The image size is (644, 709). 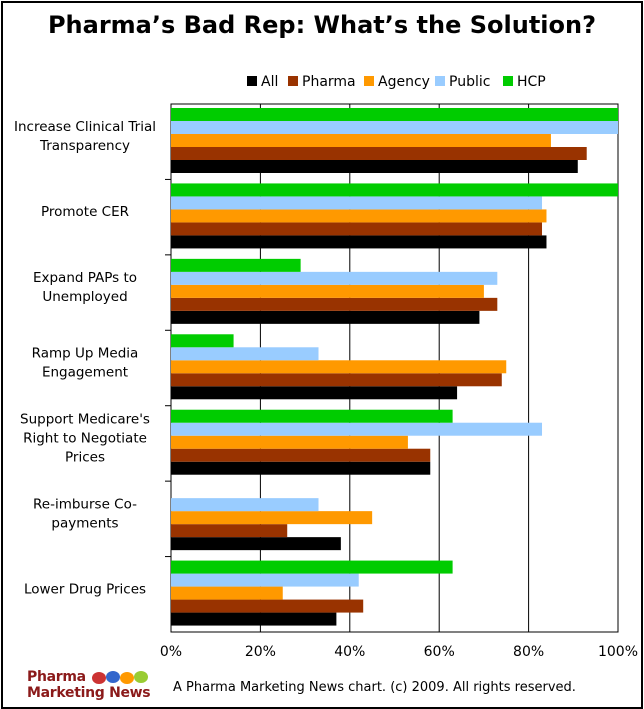 I want to click on category-label: Transparency, so click(x=84, y=146).